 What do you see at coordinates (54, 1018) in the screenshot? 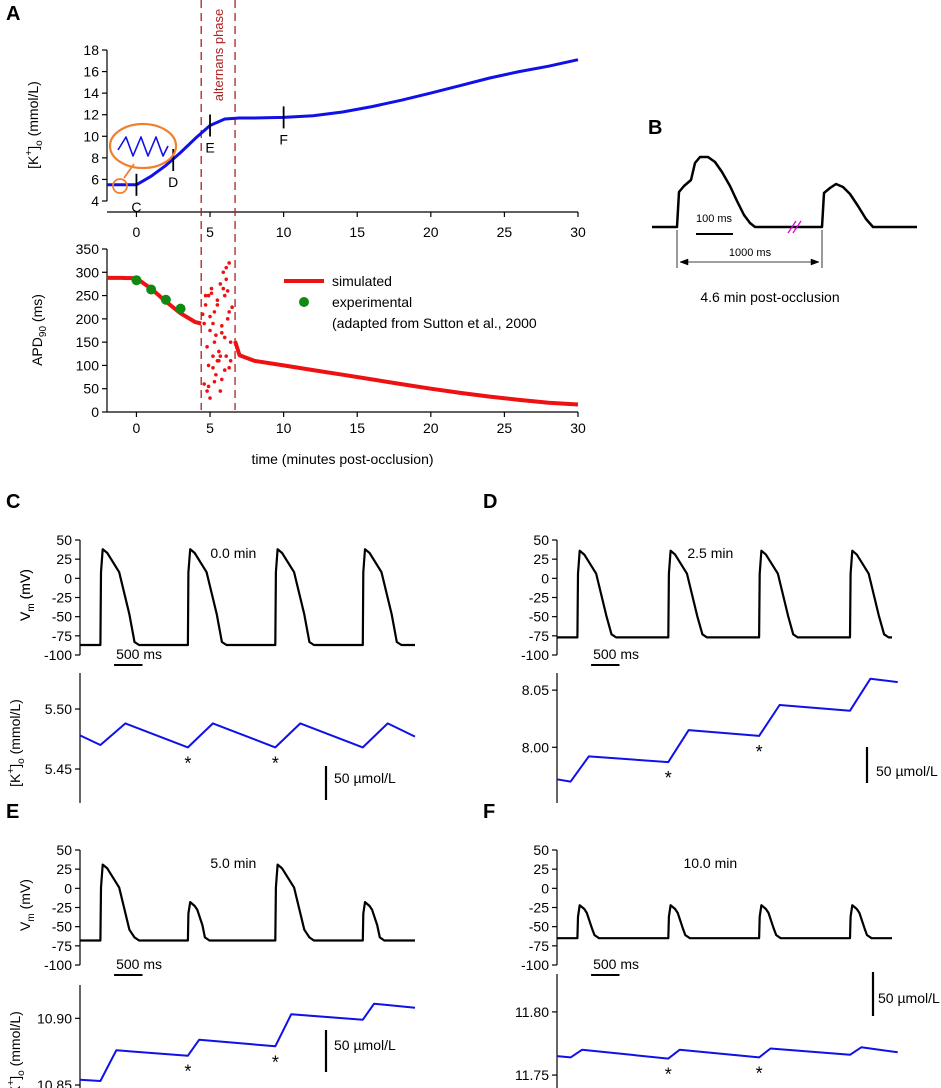
I see `k-tick-label: 10.90` at bounding box center [54, 1018].